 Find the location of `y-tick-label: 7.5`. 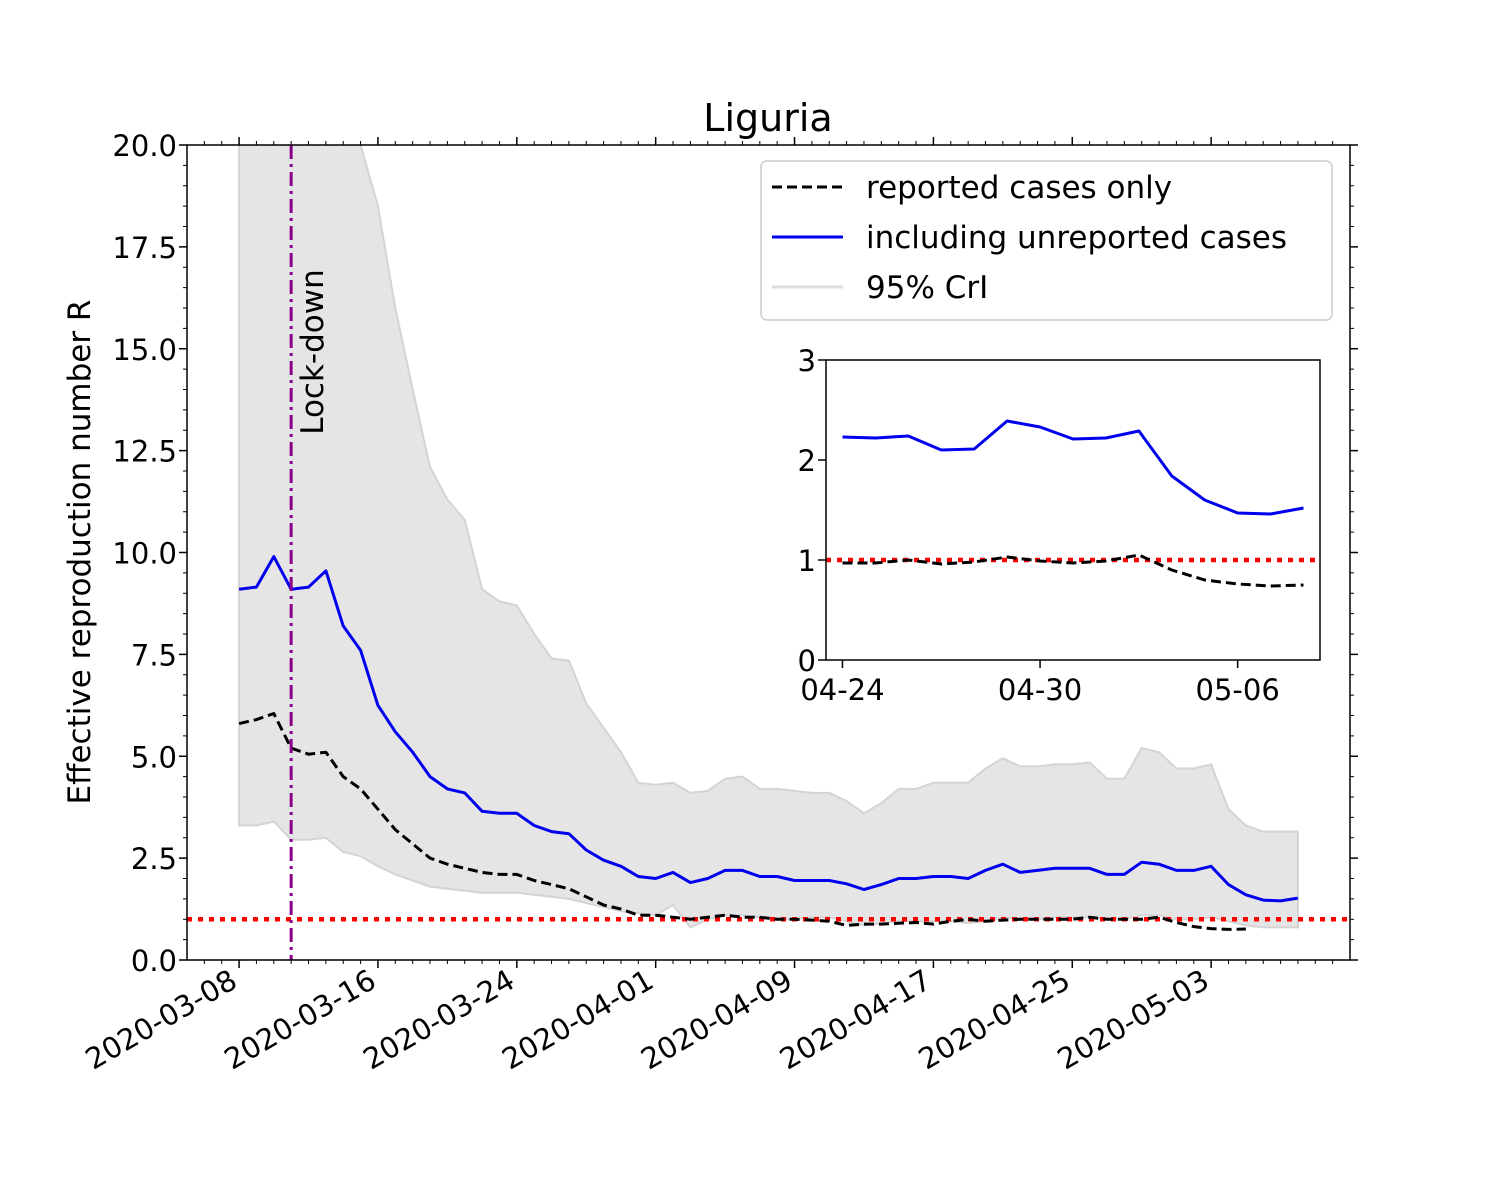

y-tick-label: 7.5 is located at coordinates (154, 655).